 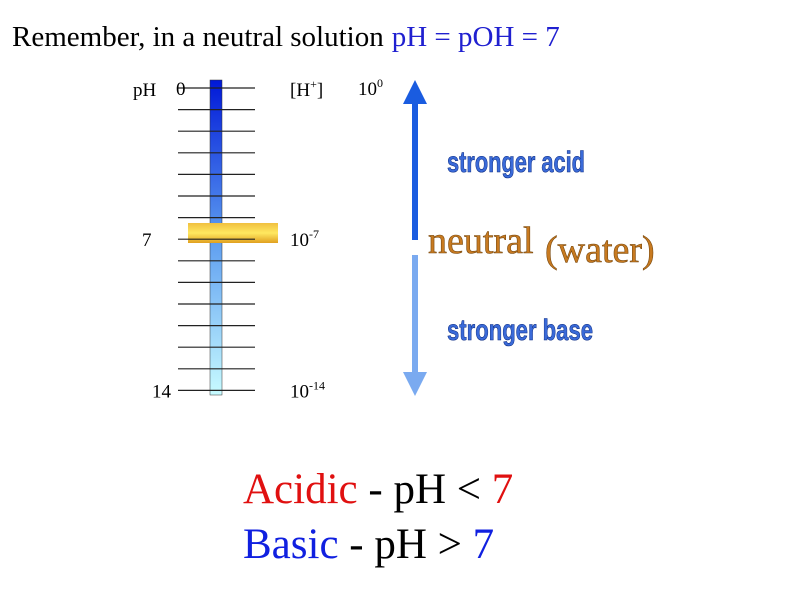 I want to click on ph-label: 7, so click(x=147, y=240).